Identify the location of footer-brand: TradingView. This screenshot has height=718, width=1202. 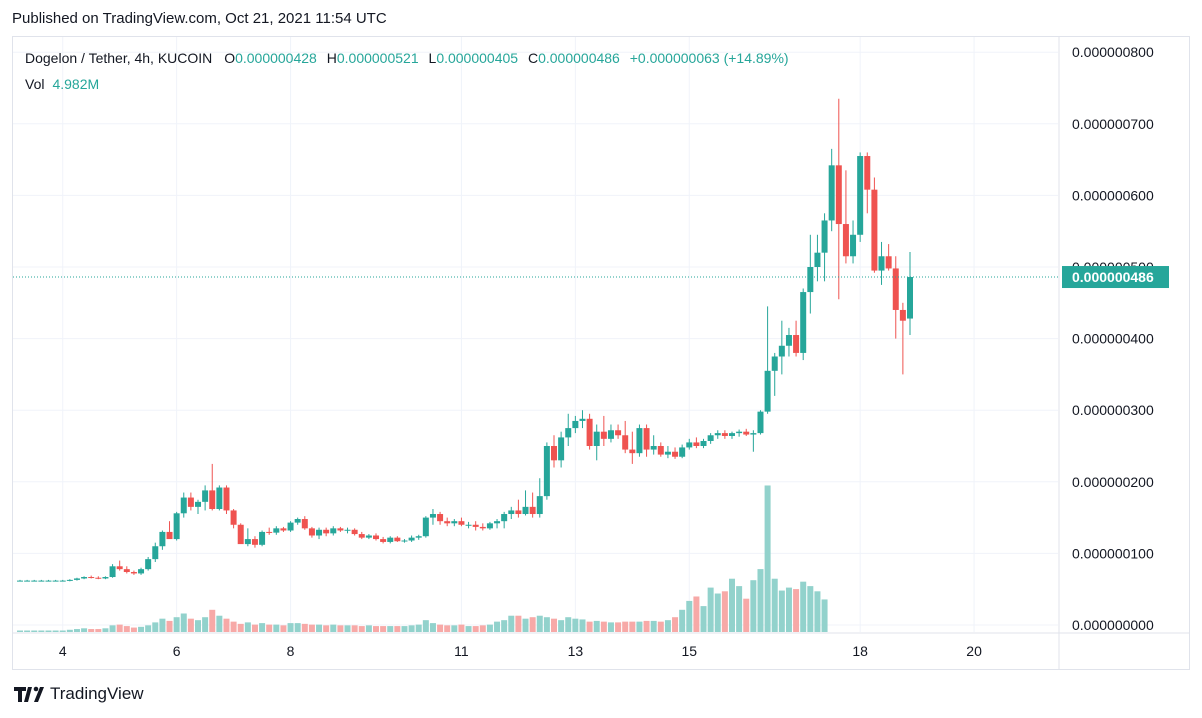
(79, 694).